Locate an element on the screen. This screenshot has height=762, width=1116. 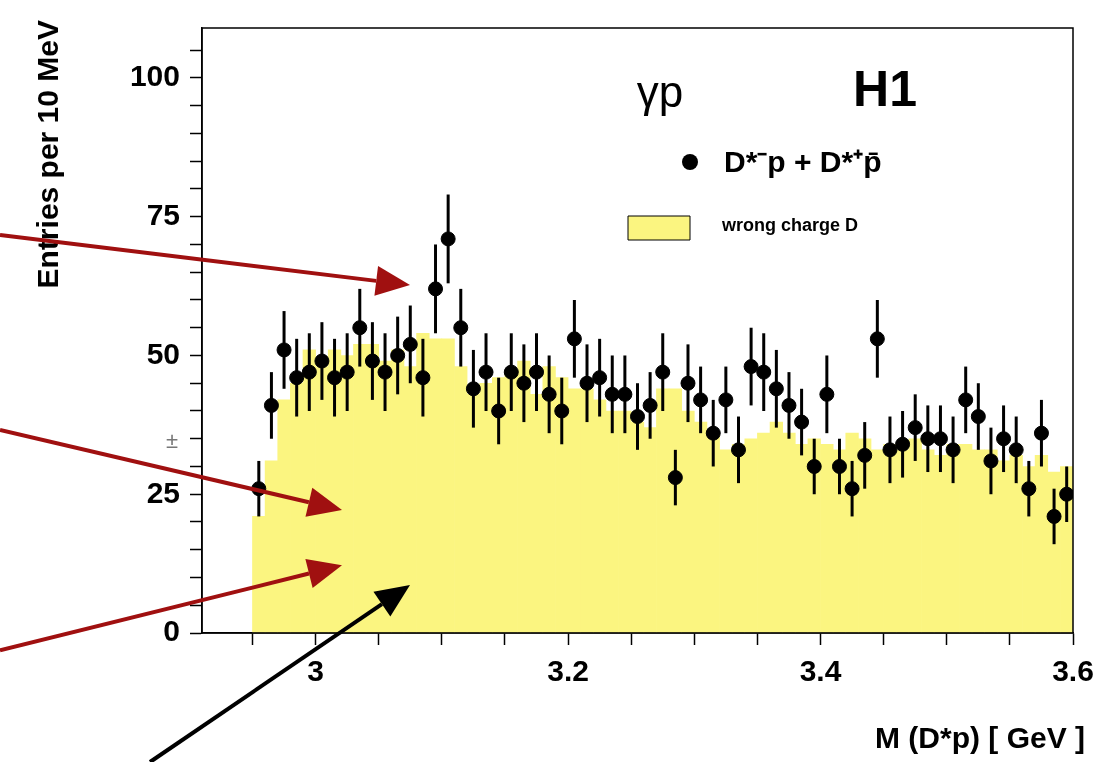
x-tick-label: 3.4 is located at coordinates (820, 671).